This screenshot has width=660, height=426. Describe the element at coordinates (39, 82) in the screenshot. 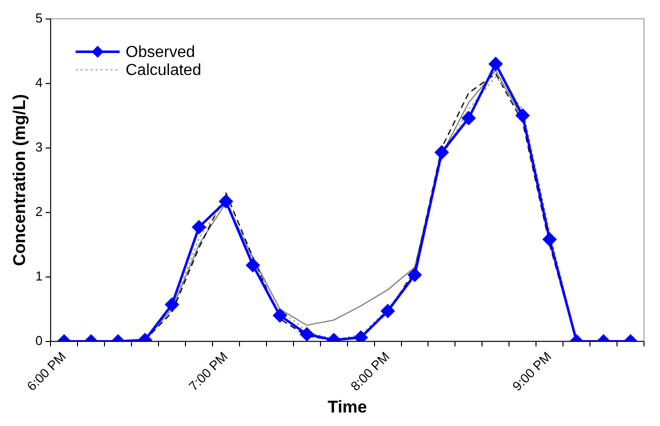

I see `y-tick-label: 4` at that location.